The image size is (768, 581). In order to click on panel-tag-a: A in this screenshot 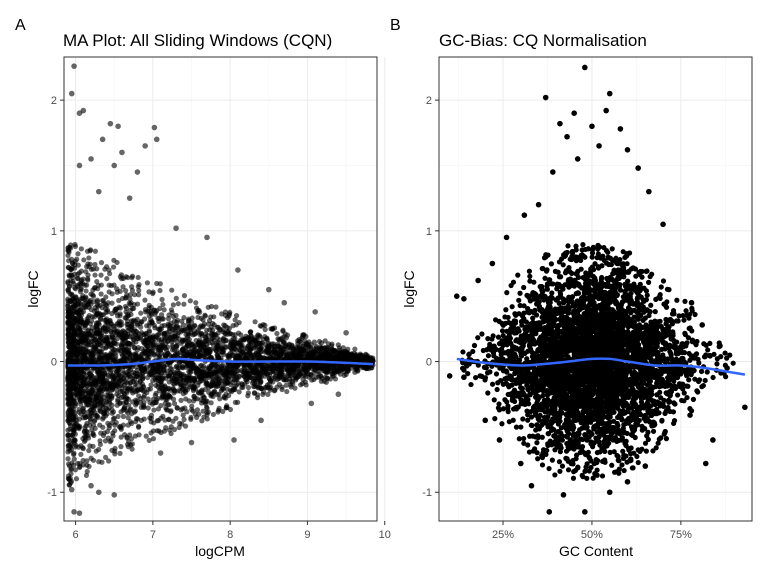, I will do `click(20, 25)`.